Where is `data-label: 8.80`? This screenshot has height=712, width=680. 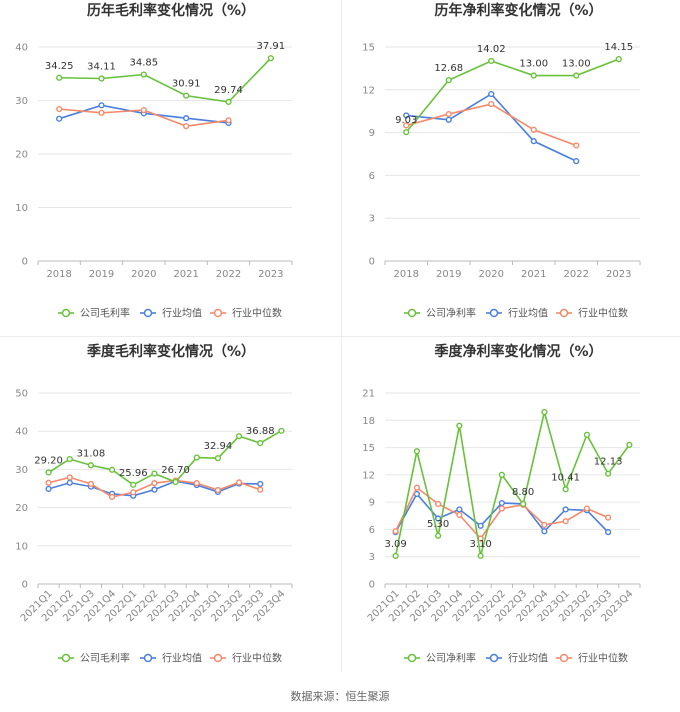 data-label: 8.80 is located at coordinates (523, 492).